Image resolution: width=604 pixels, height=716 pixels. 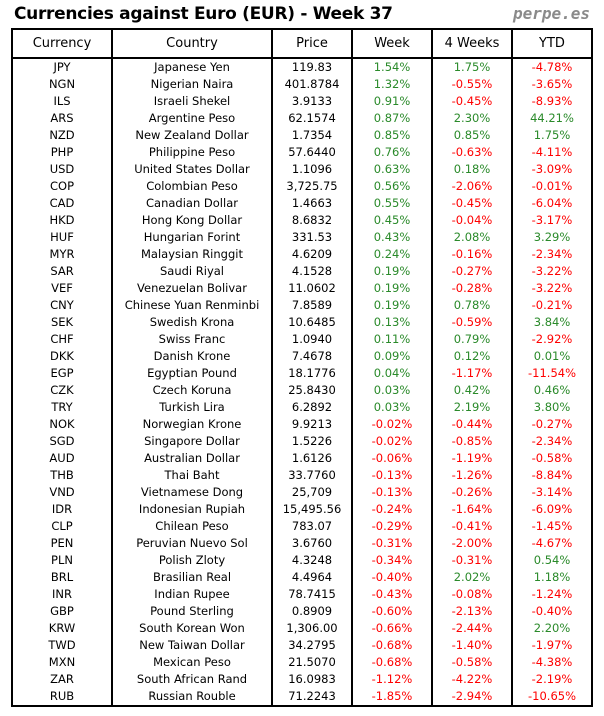 What do you see at coordinates (391, 662) in the screenshot?
I see `week-change-cell: -0.68%` at bounding box center [391, 662].